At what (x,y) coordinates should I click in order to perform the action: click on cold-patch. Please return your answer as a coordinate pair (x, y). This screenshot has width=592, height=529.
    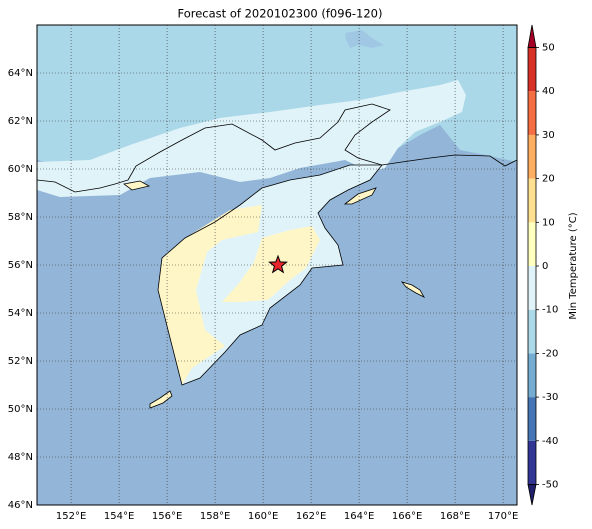
    Looking at the image, I should click on (364, 39).